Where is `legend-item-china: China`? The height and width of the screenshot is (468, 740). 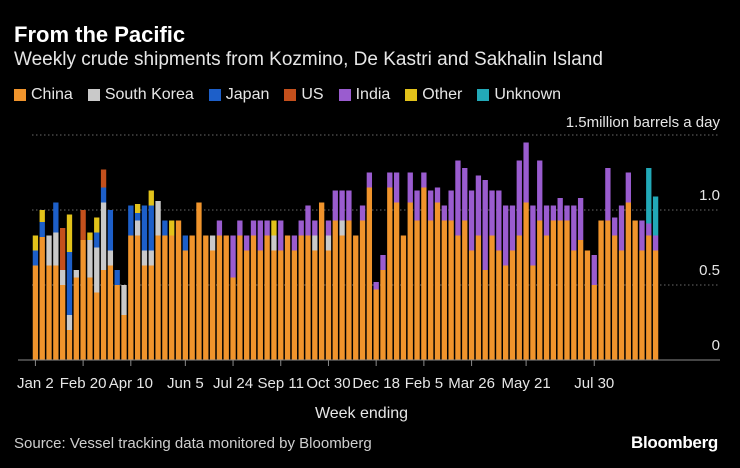 legend-item-china: China is located at coordinates (43, 95).